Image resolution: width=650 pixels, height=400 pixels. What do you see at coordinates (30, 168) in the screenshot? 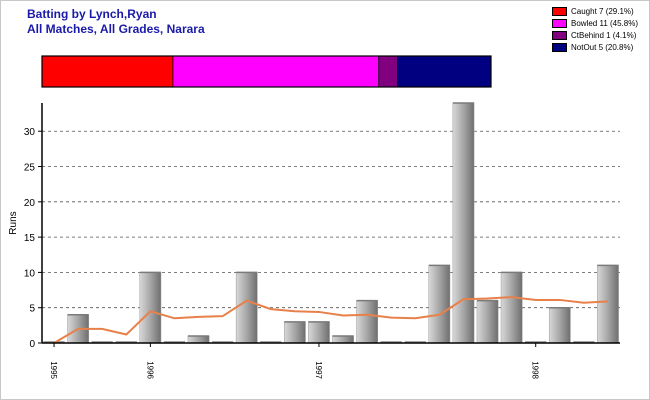
I see `y-tick-label: 25` at bounding box center [30, 168].